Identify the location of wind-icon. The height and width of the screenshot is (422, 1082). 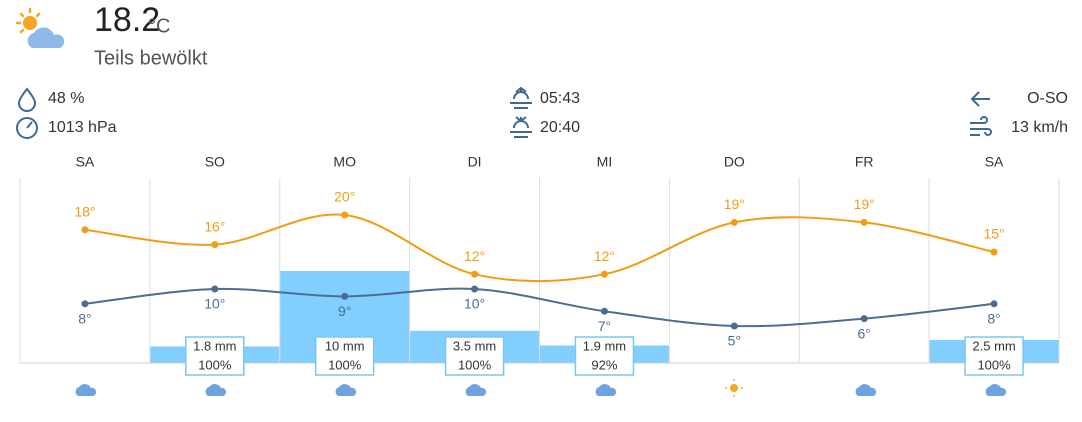
(981, 126).